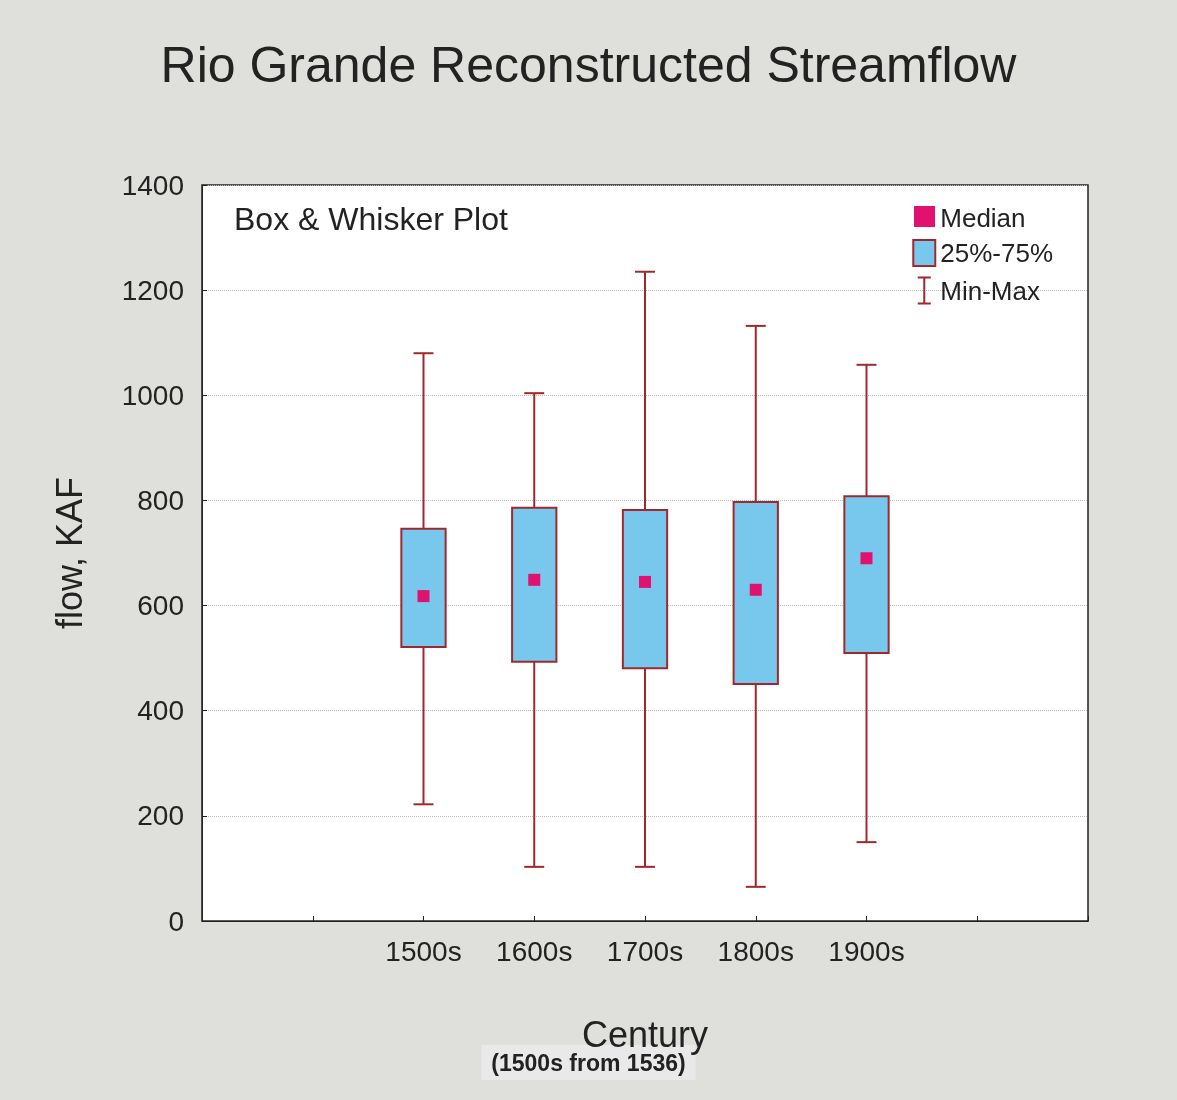 The height and width of the screenshot is (1100, 1177). I want to click on y-tick-label: 600, so click(160, 606).